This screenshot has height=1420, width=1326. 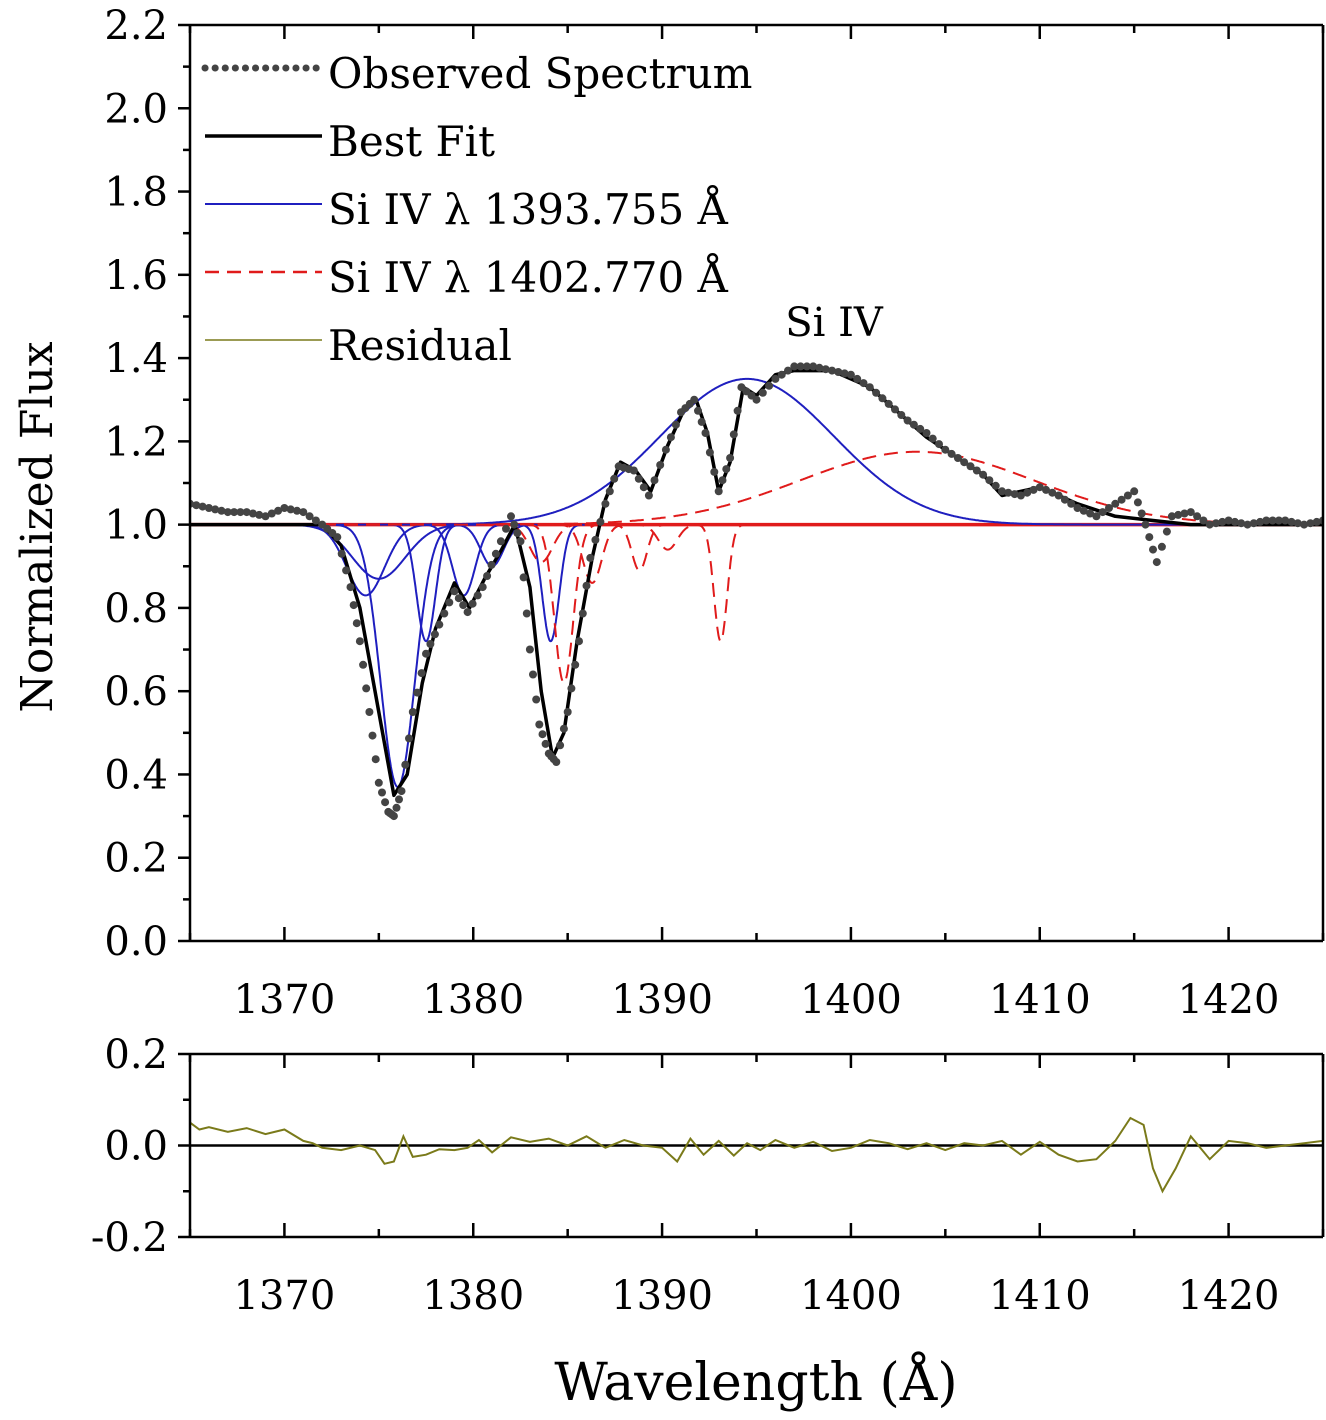 I want to click on x-tick-label: 1380, so click(x=473, y=1296).